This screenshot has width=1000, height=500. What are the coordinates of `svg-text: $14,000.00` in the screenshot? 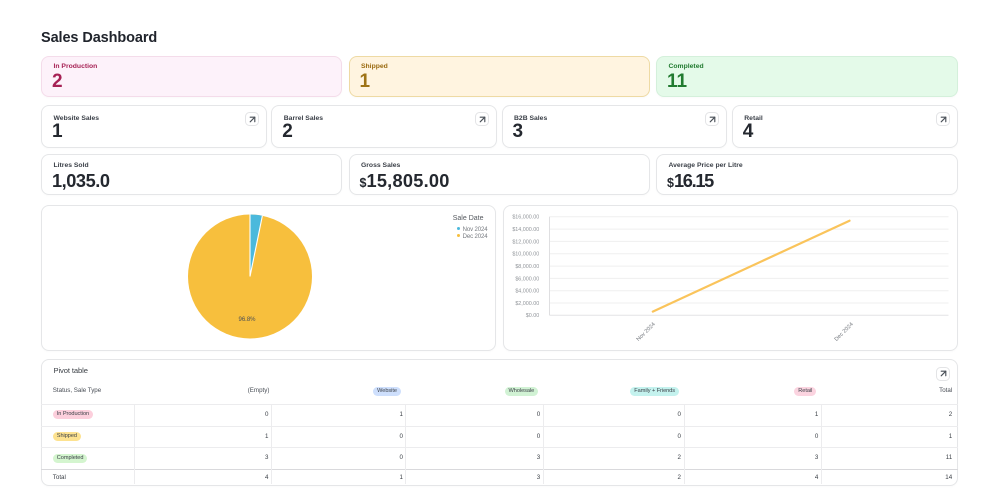 It's located at (525, 230).